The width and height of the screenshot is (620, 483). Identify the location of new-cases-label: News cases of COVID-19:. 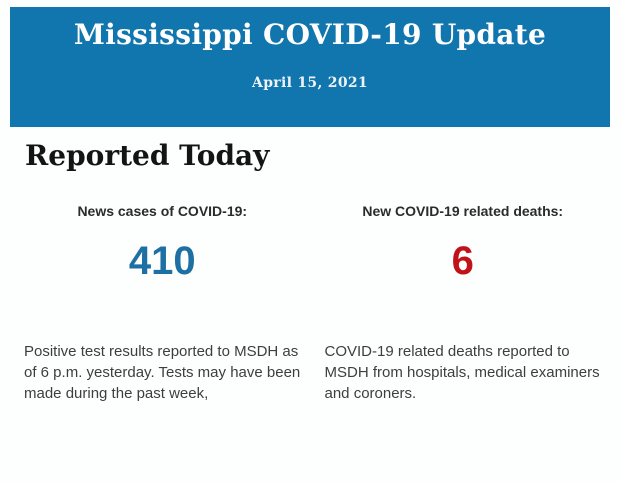
(162, 211).